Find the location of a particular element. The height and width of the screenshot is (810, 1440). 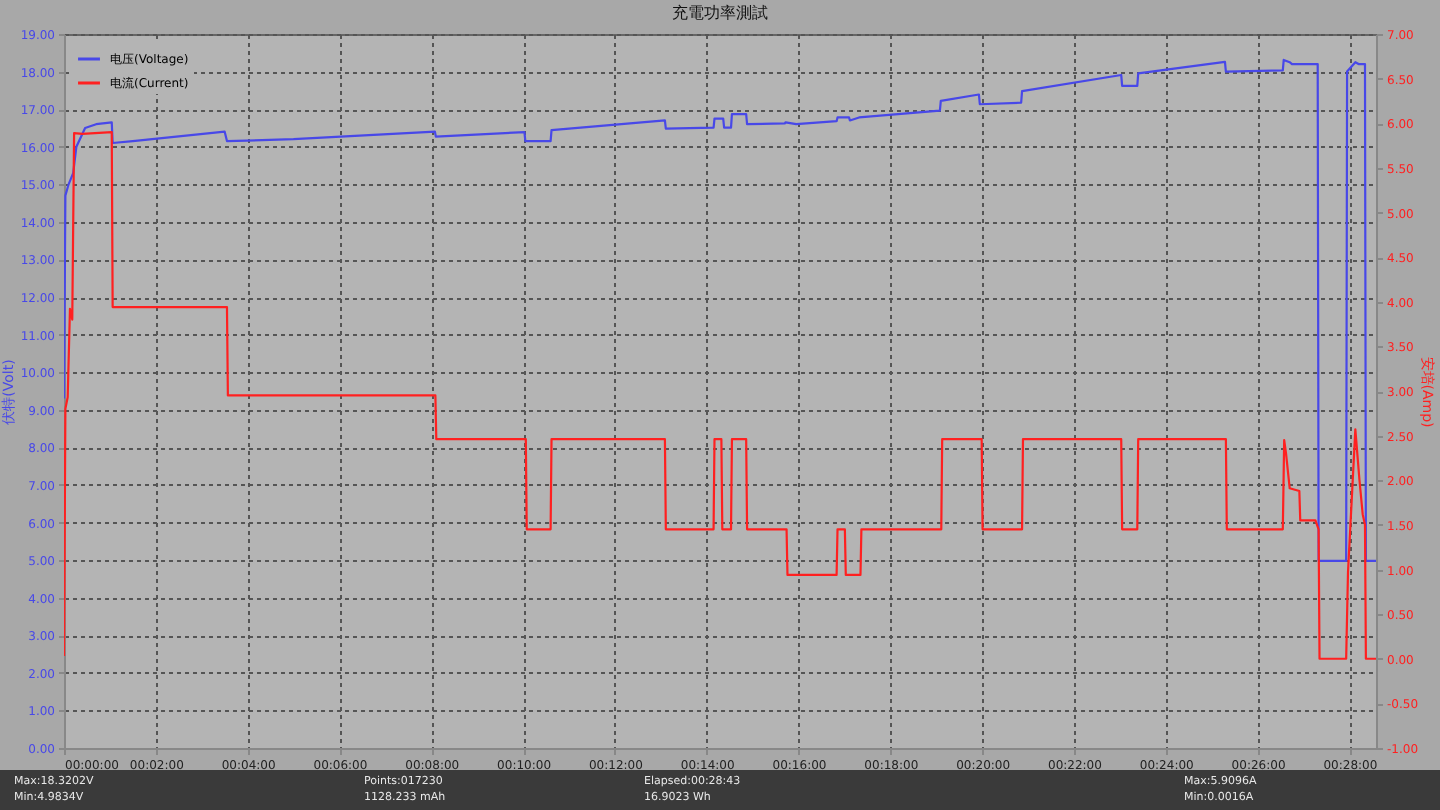

chart-title: 充電功率測試 is located at coordinates (720, 13).